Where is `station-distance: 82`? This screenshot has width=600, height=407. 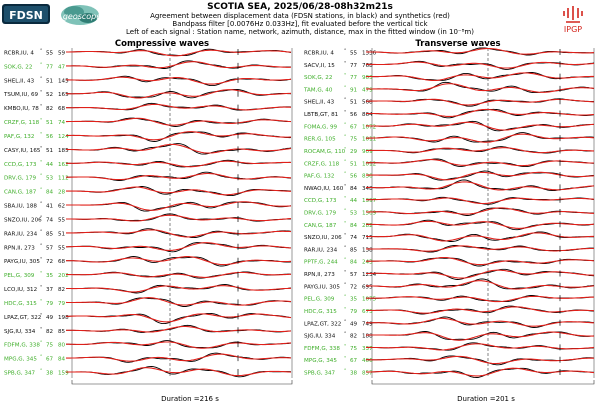
station-distance: 82 is located at coordinates (49, 109).